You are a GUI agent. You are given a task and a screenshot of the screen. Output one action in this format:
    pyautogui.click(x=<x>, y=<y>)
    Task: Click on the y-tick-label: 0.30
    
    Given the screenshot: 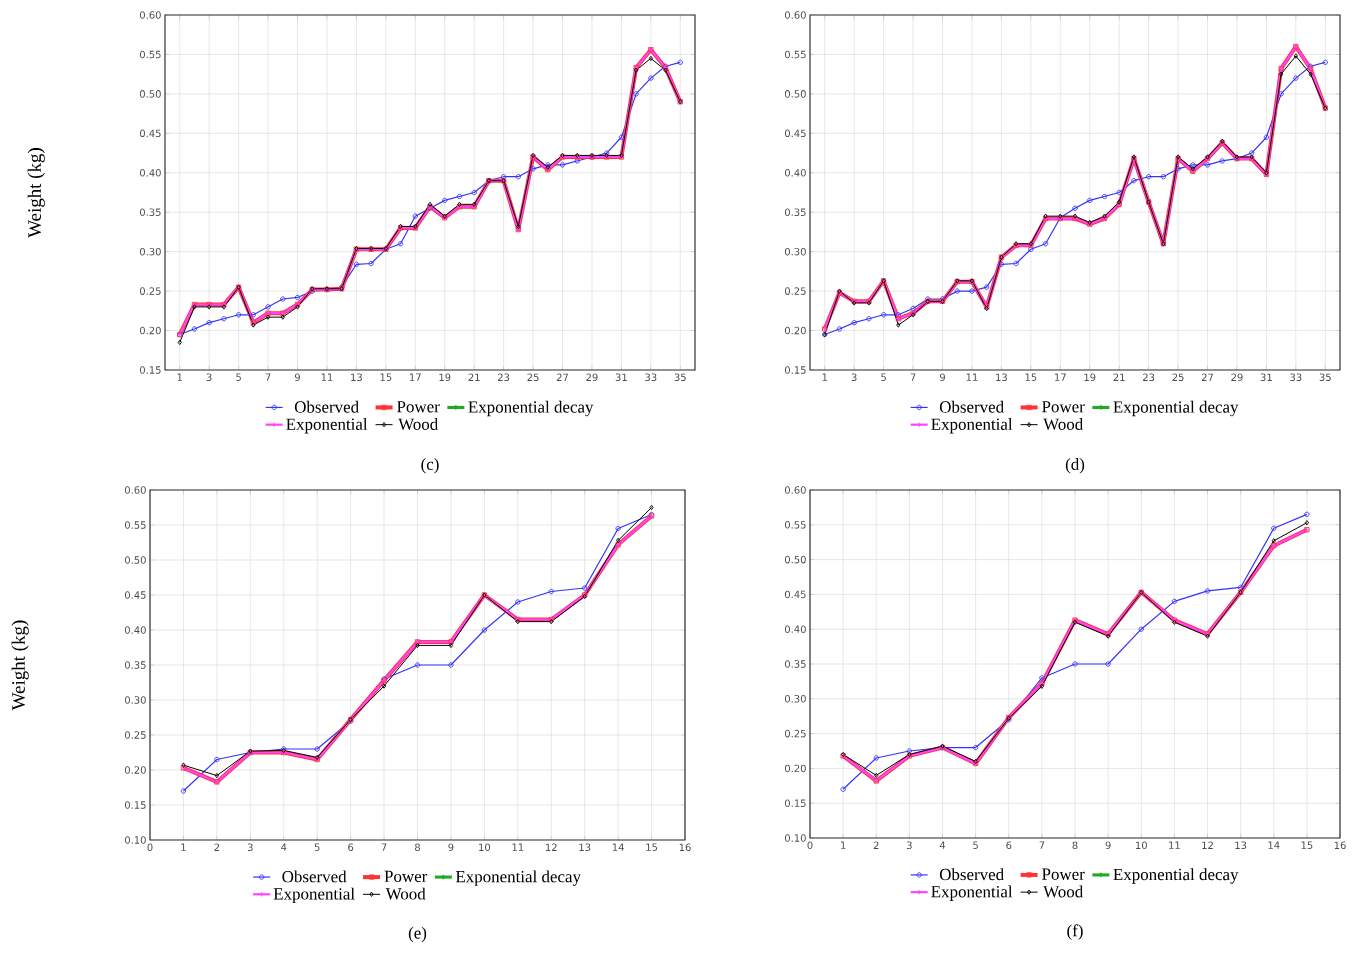 What is the action you would take?
    pyautogui.click(x=135, y=700)
    